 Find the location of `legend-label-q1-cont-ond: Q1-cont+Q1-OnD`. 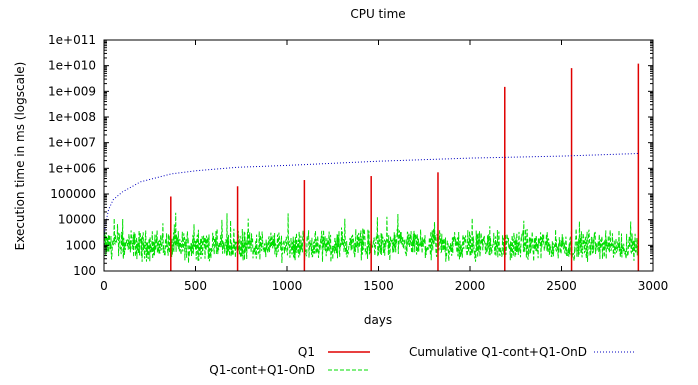

legend-label-q1-cont-ond: Q1-cont+Q1-OnD is located at coordinates (262, 370).